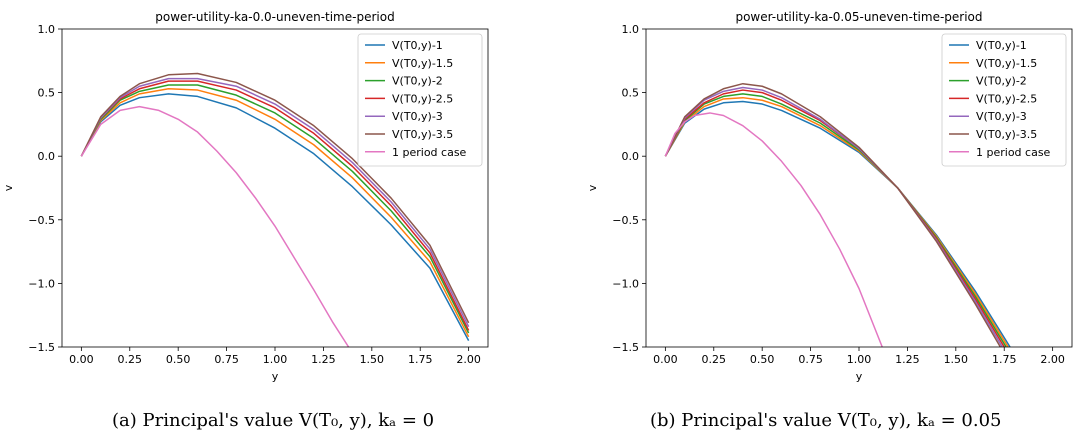  What do you see at coordinates (273, 420) in the screenshot?
I see `caption-a: (a) Principal's value V(T₀, y), kₐ = 0` at bounding box center [273, 420].